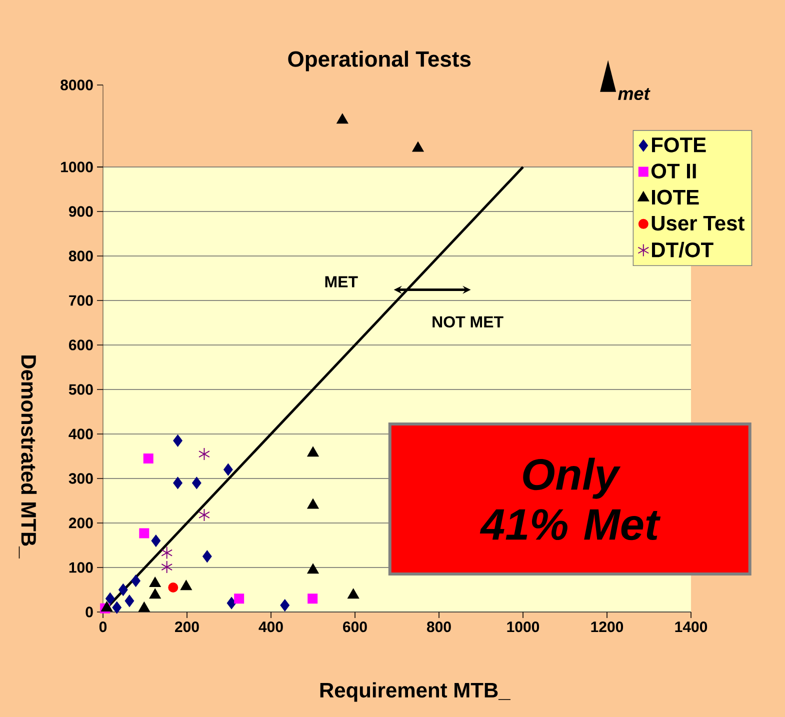 The height and width of the screenshot is (717, 785). Describe the element at coordinates (80, 345) in the screenshot. I see `y-tick-label: 600` at that location.